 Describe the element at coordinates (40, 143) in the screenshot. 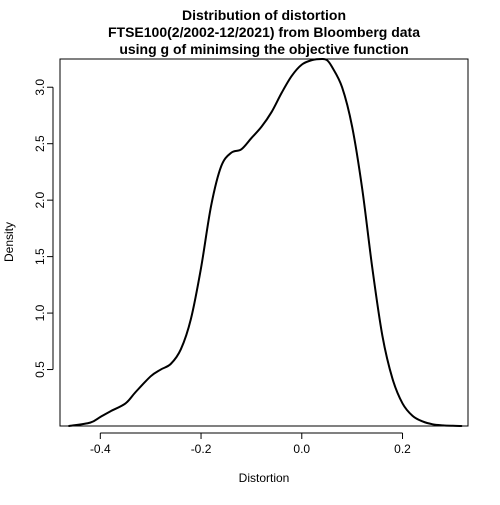

I see `y-tick-label: 2.5` at that location.